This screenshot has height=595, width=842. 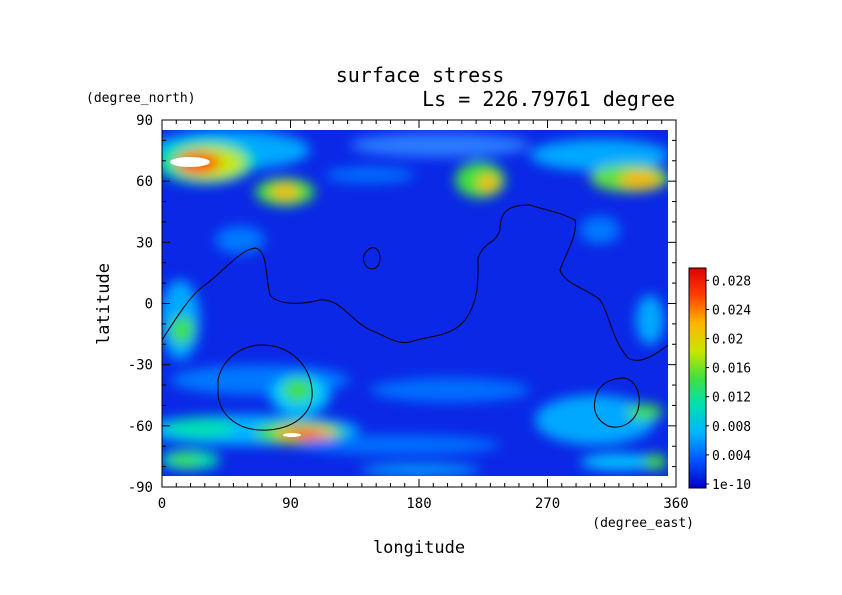 I want to click on contour-line-island, so click(x=372, y=258).